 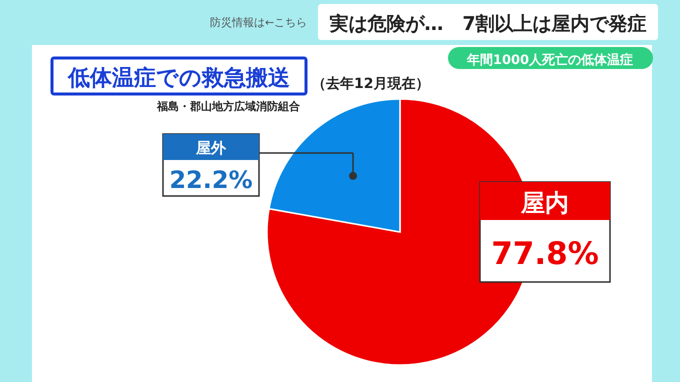 What do you see at coordinates (487, 24) in the screenshot?
I see `text: 実は危険が… 7割以上は屋内で発症` at bounding box center [487, 24].